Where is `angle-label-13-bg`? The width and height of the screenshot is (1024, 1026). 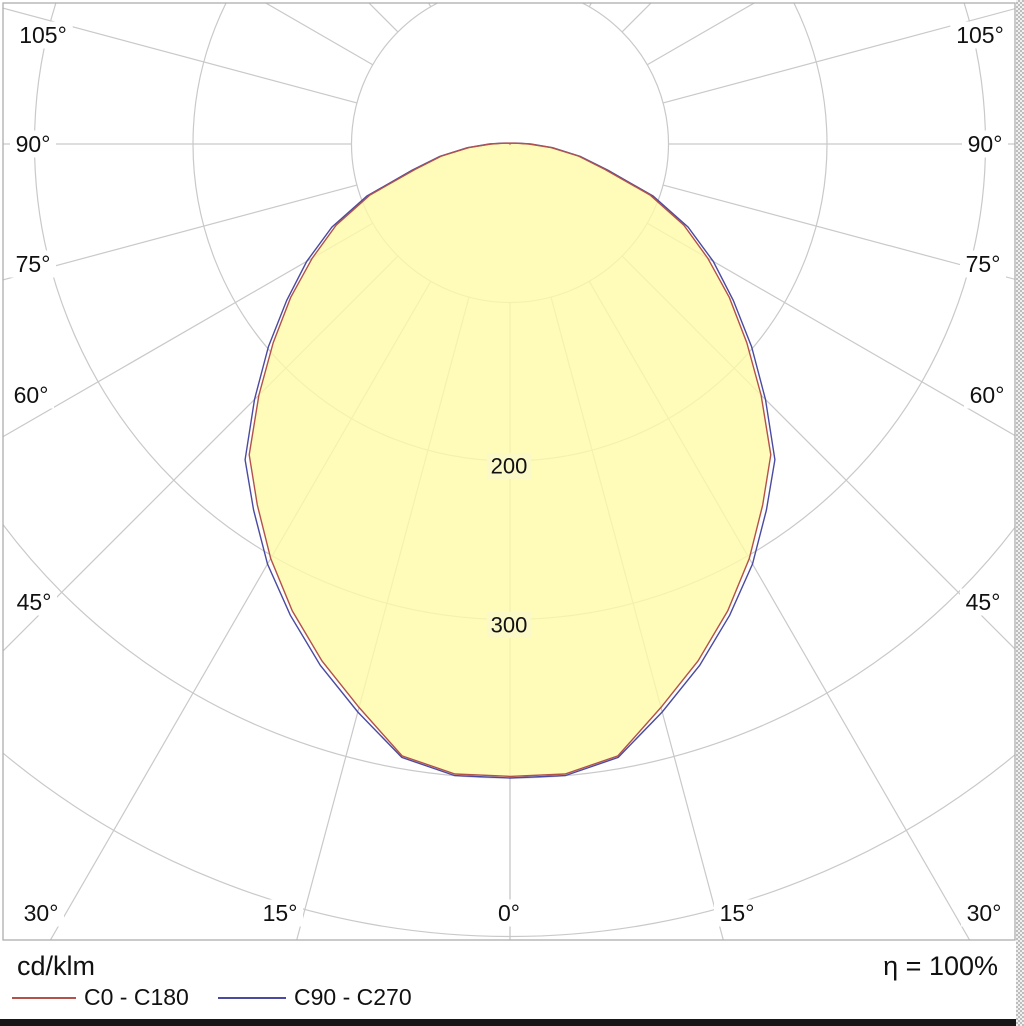 angle-label-13-bg is located at coordinates (509, 913).